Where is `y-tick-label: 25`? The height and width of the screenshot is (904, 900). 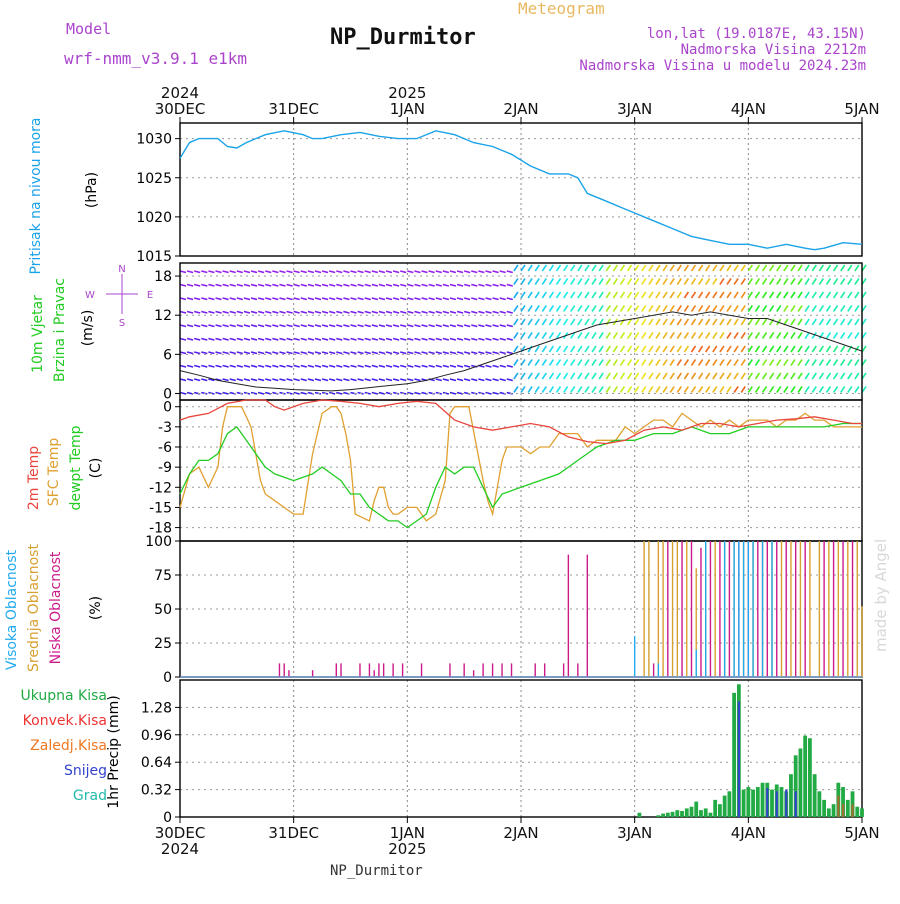 y-tick-label: 25 is located at coordinates (163, 644).